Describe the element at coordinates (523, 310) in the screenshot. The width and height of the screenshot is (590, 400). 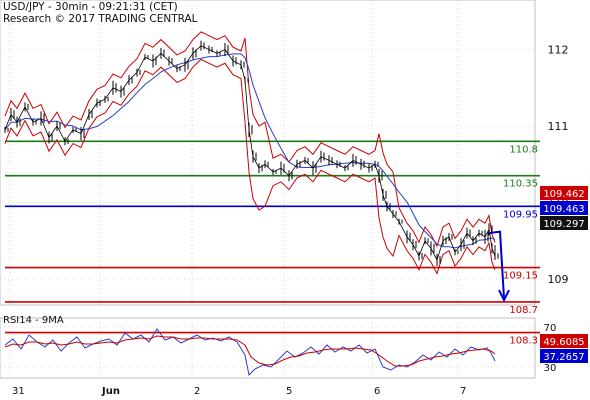
I see `level-label: 108.7` at that location.